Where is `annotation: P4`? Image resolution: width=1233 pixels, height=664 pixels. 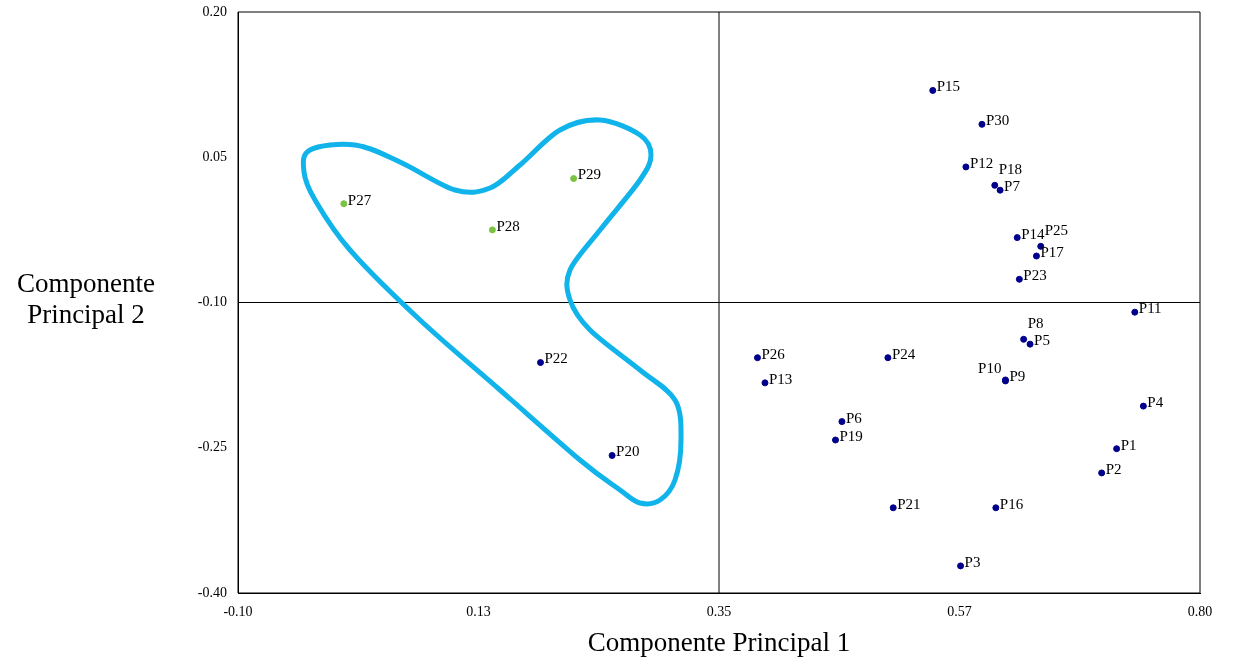 annotation: P4 is located at coordinates (1155, 402).